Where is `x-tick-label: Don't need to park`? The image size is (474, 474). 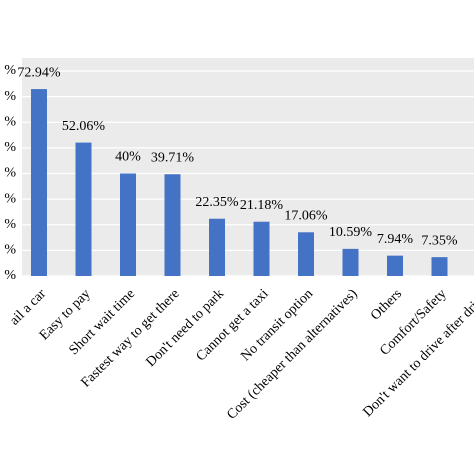 x-tick-label: Don't need to park is located at coordinates (186, 328).